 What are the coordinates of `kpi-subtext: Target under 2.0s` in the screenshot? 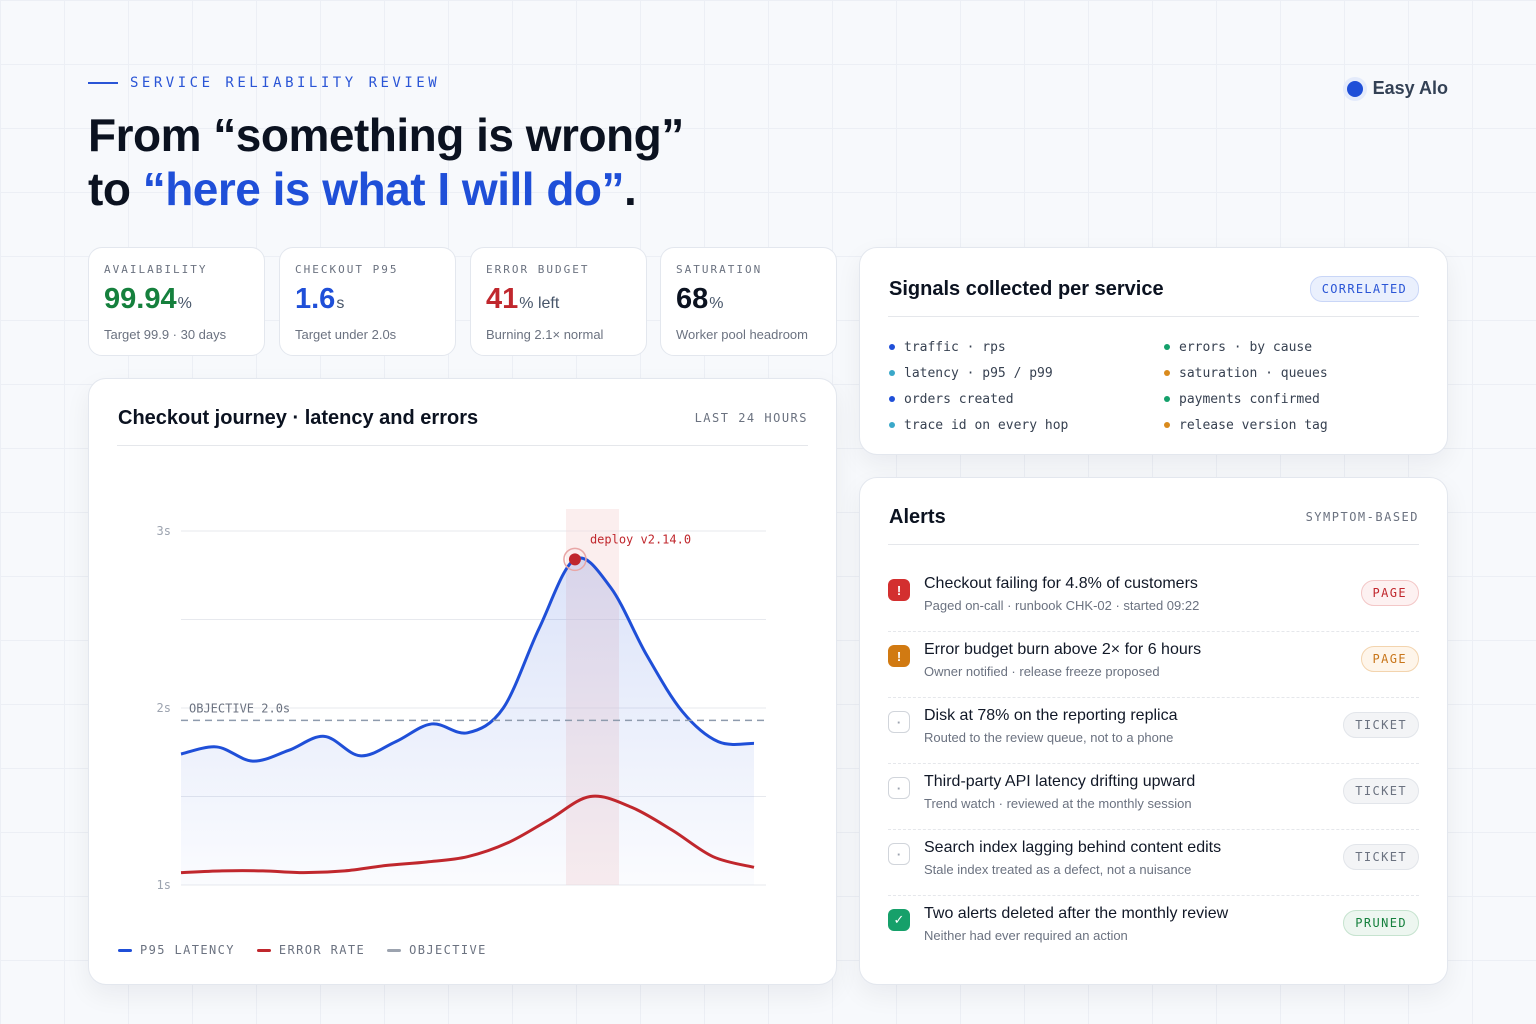 It's located at (346, 334).